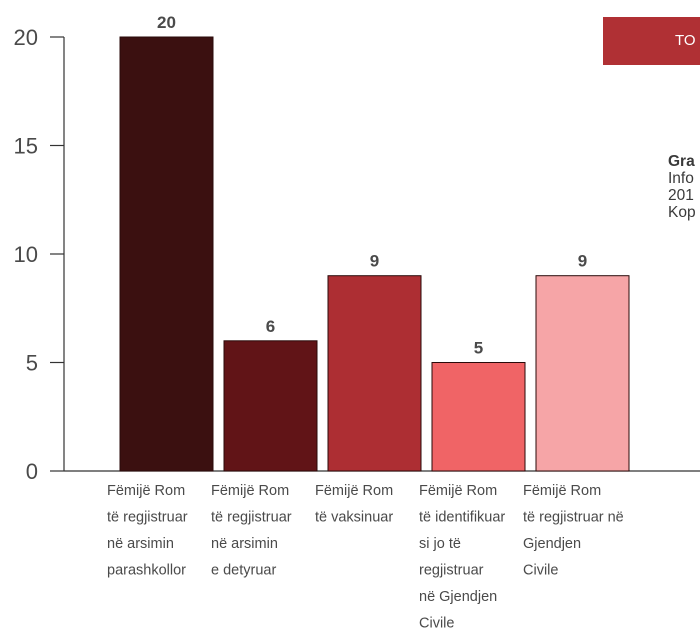  What do you see at coordinates (651, 41) in the screenshot?
I see `section-tag: TO` at bounding box center [651, 41].